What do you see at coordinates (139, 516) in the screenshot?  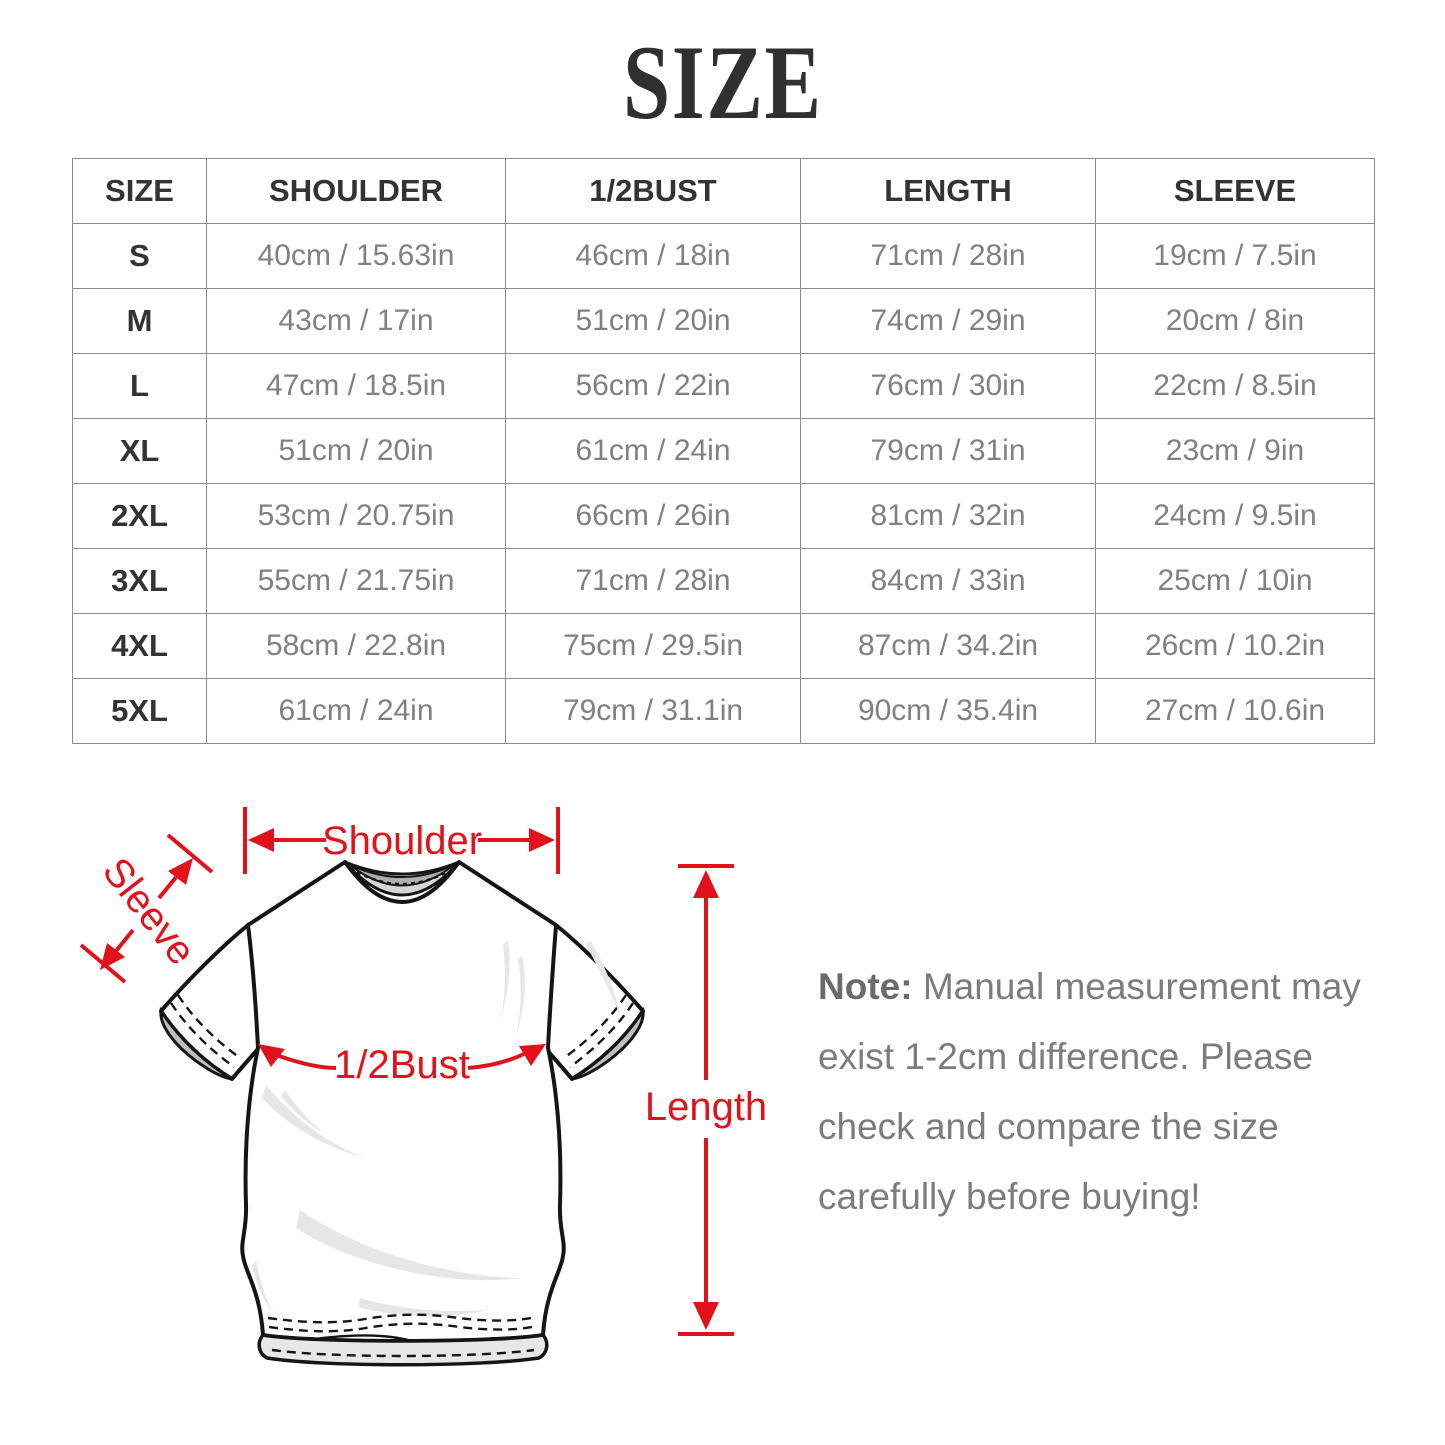 I see `size-cell: 2XL` at bounding box center [139, 516].